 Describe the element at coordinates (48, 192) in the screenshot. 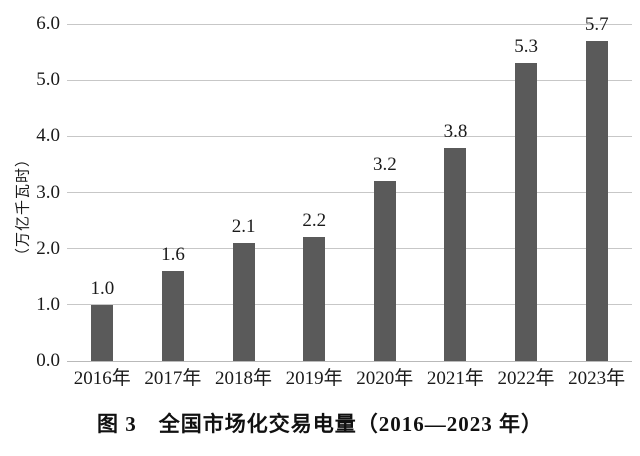

I see `y-tick-label: 3.0` at that location.